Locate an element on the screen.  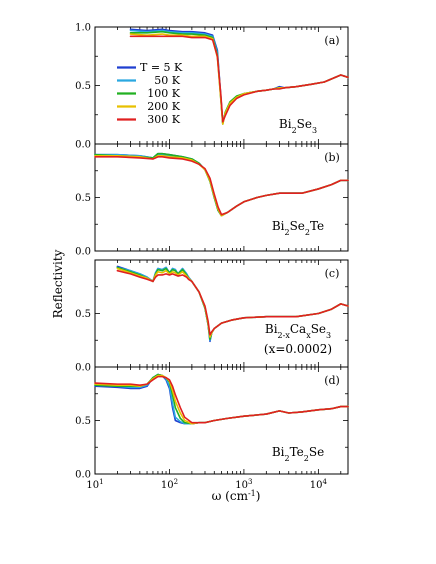
legend-entry: T = 5 K is located at coordinates (161, 67).